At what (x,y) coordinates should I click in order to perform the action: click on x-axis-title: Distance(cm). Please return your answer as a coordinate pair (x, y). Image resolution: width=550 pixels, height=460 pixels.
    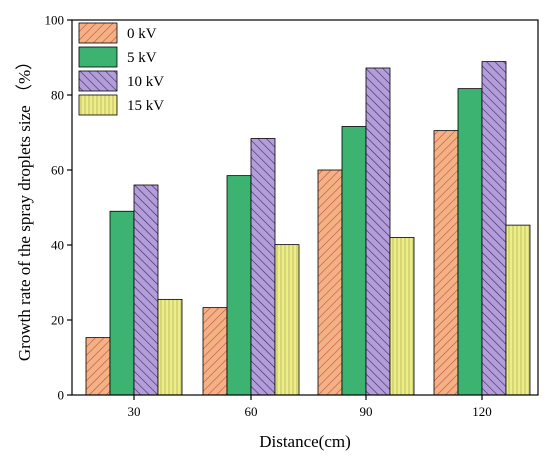
    Looking at the image, I should click on (305, 441).